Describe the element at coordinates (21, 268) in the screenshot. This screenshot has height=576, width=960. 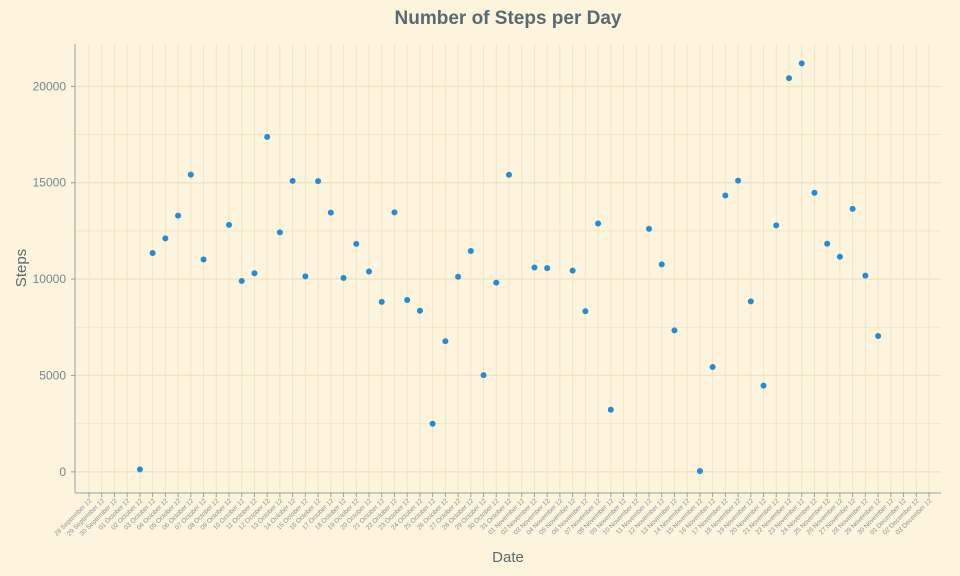
I see `y-axis-title: Steps` at that location.